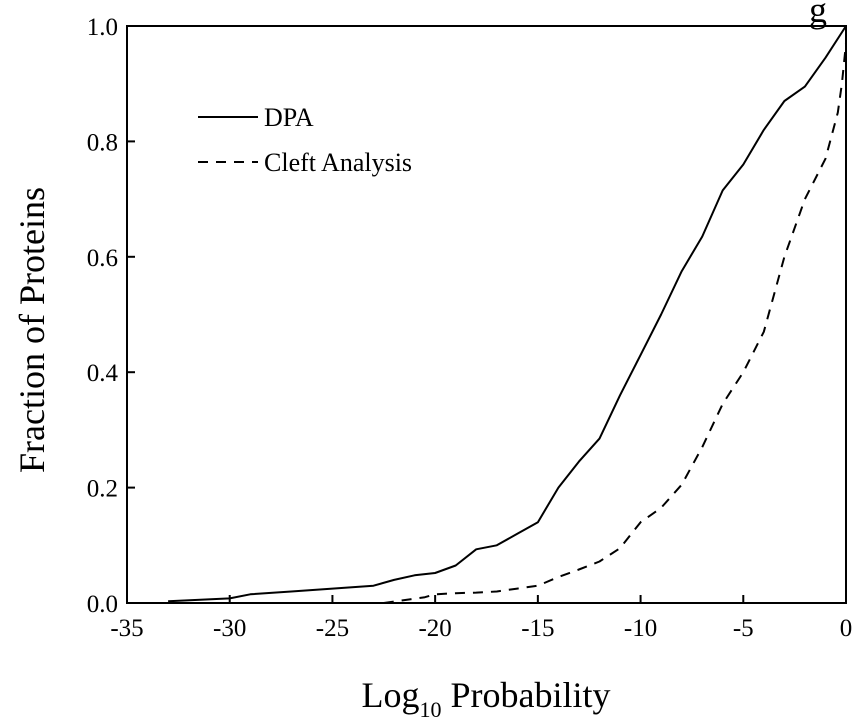  Describe the element at coordinates (446, 695) in the screenshot. I see `x-axis-title-suffix` at that location.